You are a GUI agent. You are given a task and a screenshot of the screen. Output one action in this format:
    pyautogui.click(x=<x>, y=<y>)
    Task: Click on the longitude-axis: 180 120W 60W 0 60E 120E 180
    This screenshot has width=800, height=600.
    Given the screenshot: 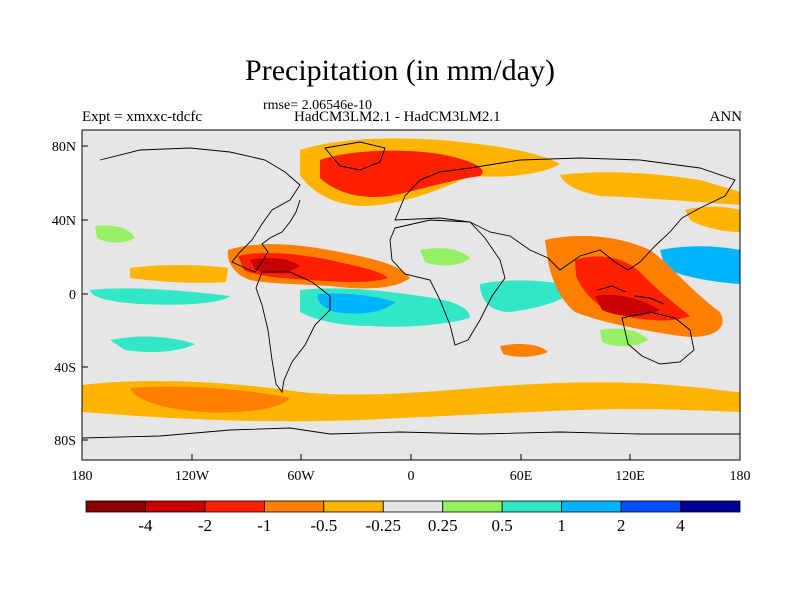 What is the action you would take?
    pyautogui.click(x=411, y=469)
    